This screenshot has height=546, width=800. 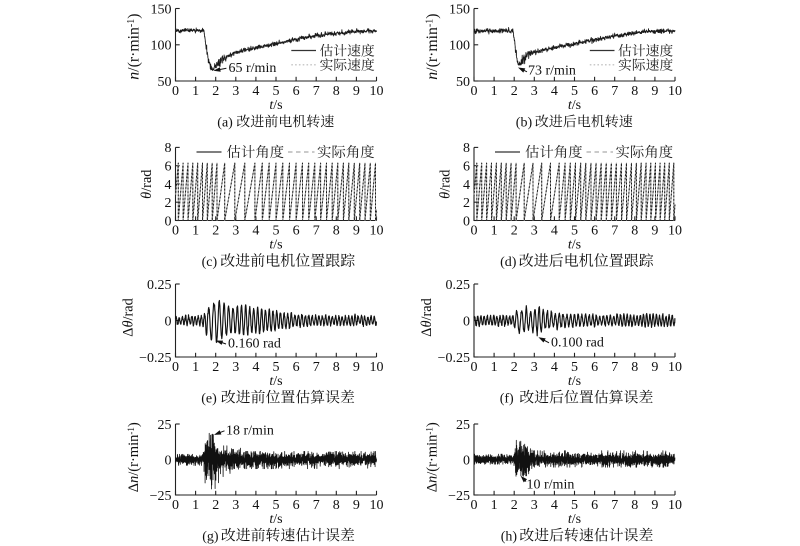 I want to click on svg-text: Δn/(r·min-1), so click(x=134, y=457).